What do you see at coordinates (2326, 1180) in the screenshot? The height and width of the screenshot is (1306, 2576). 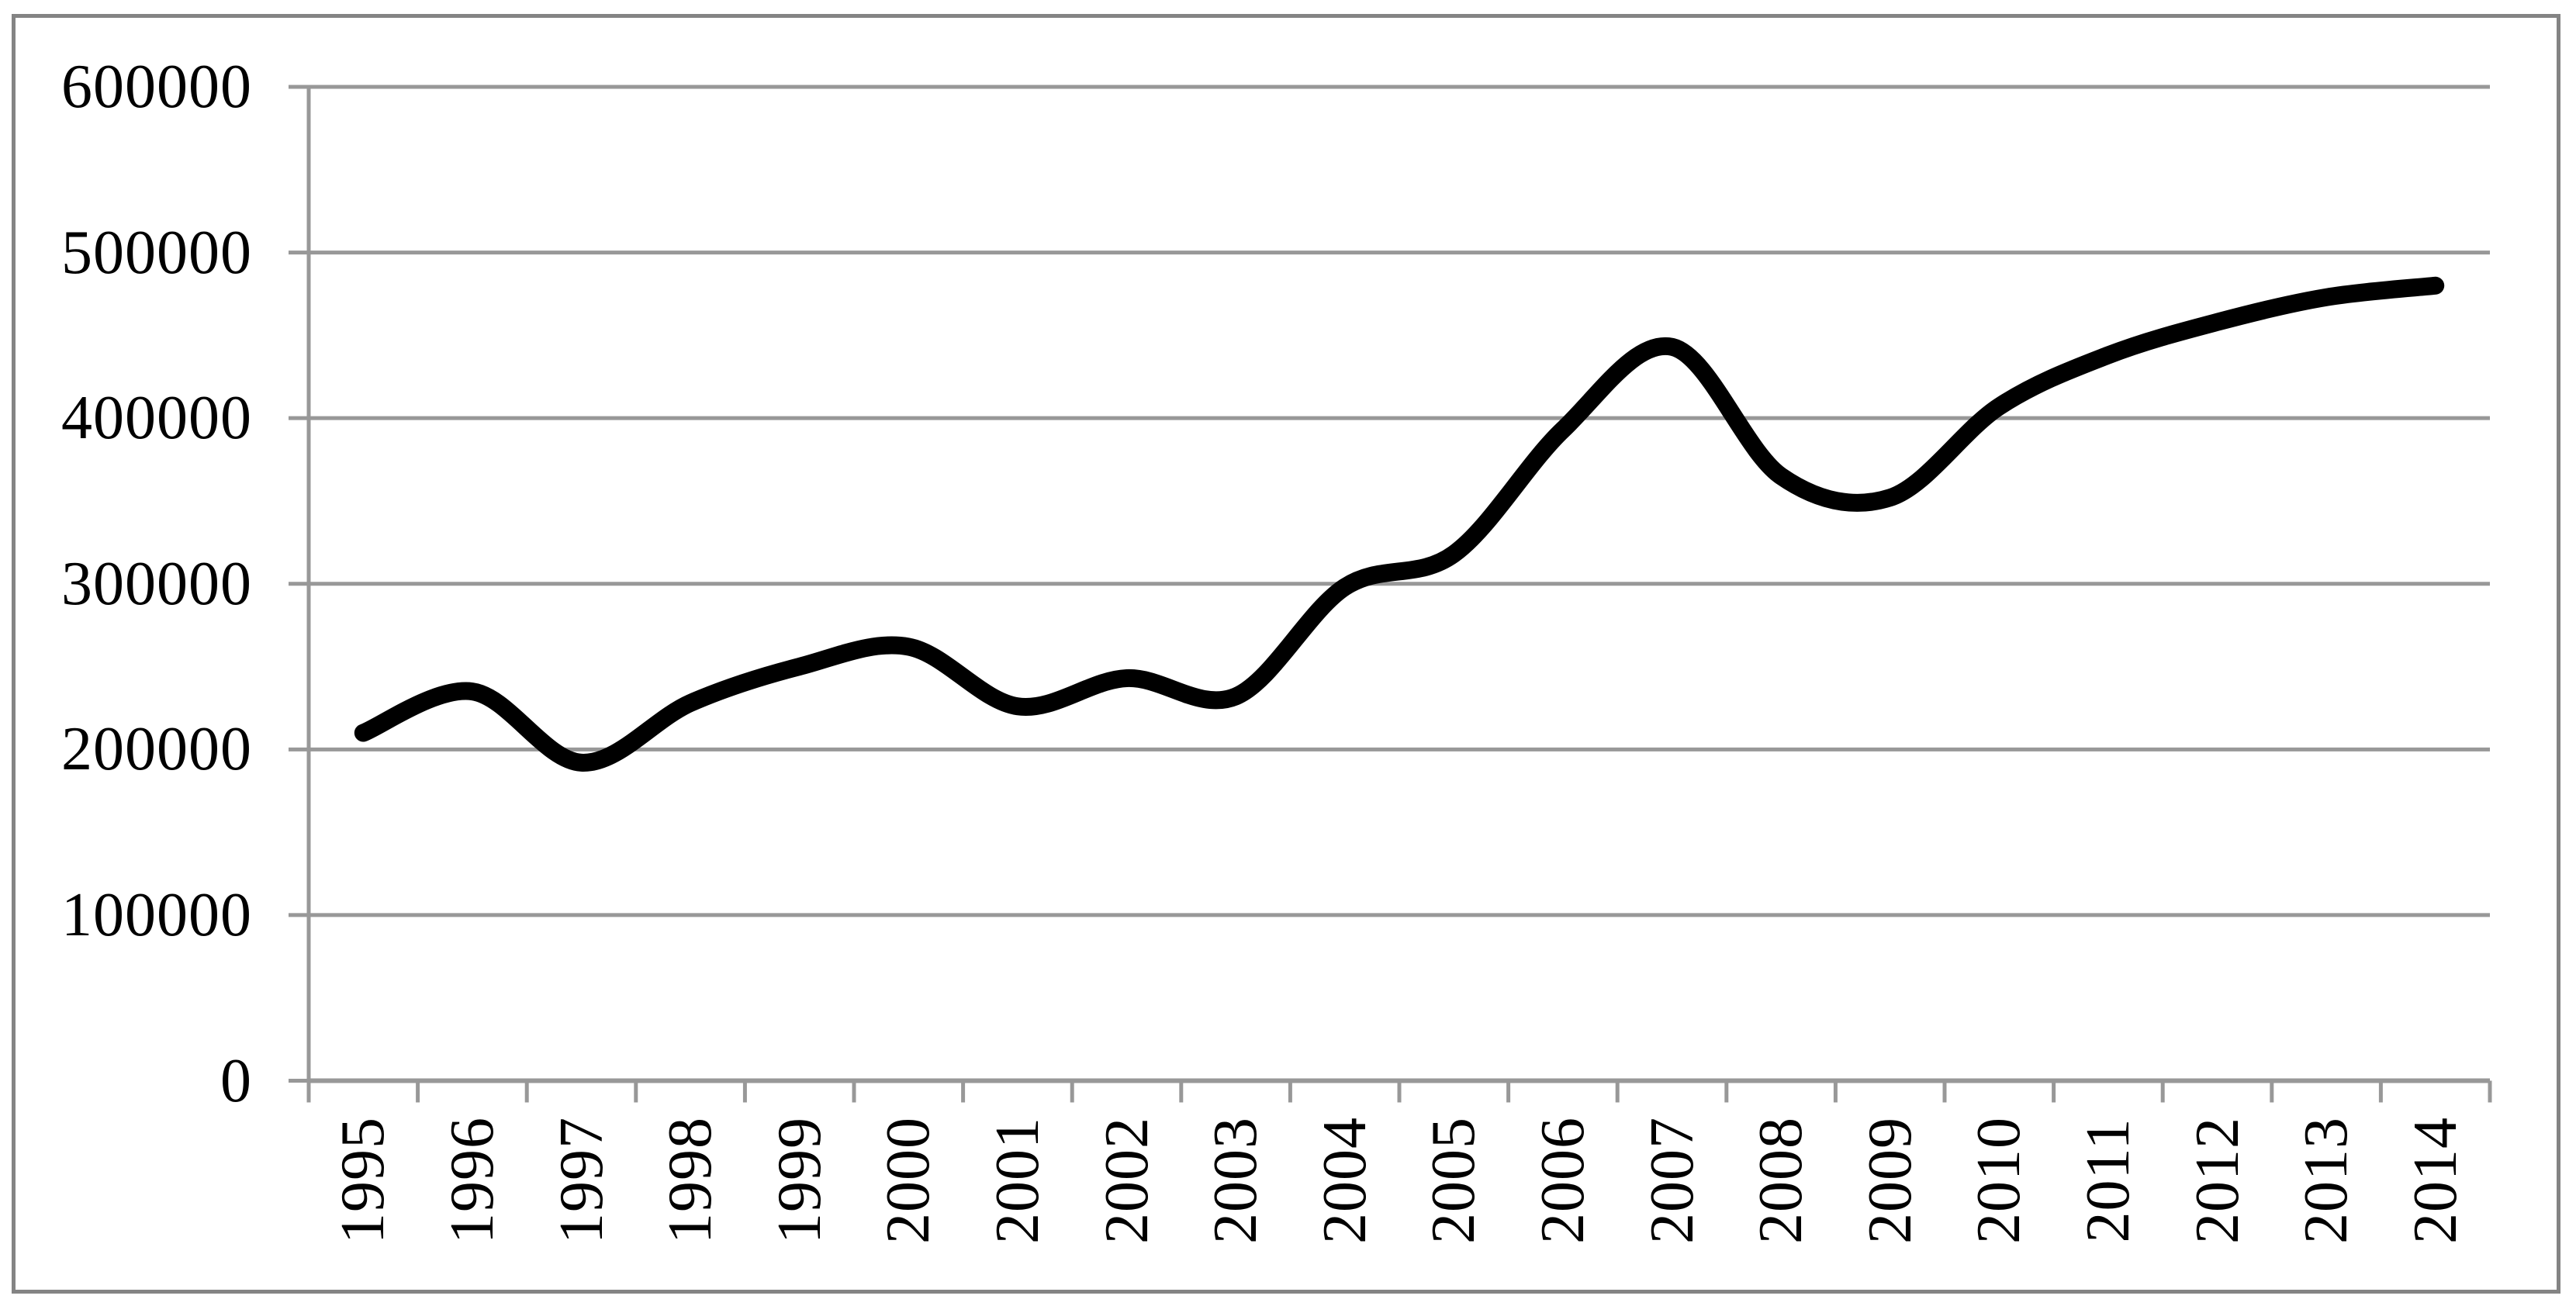 I see `x-axis-tick-label: 2013` at bounding box center [2326, 1180].